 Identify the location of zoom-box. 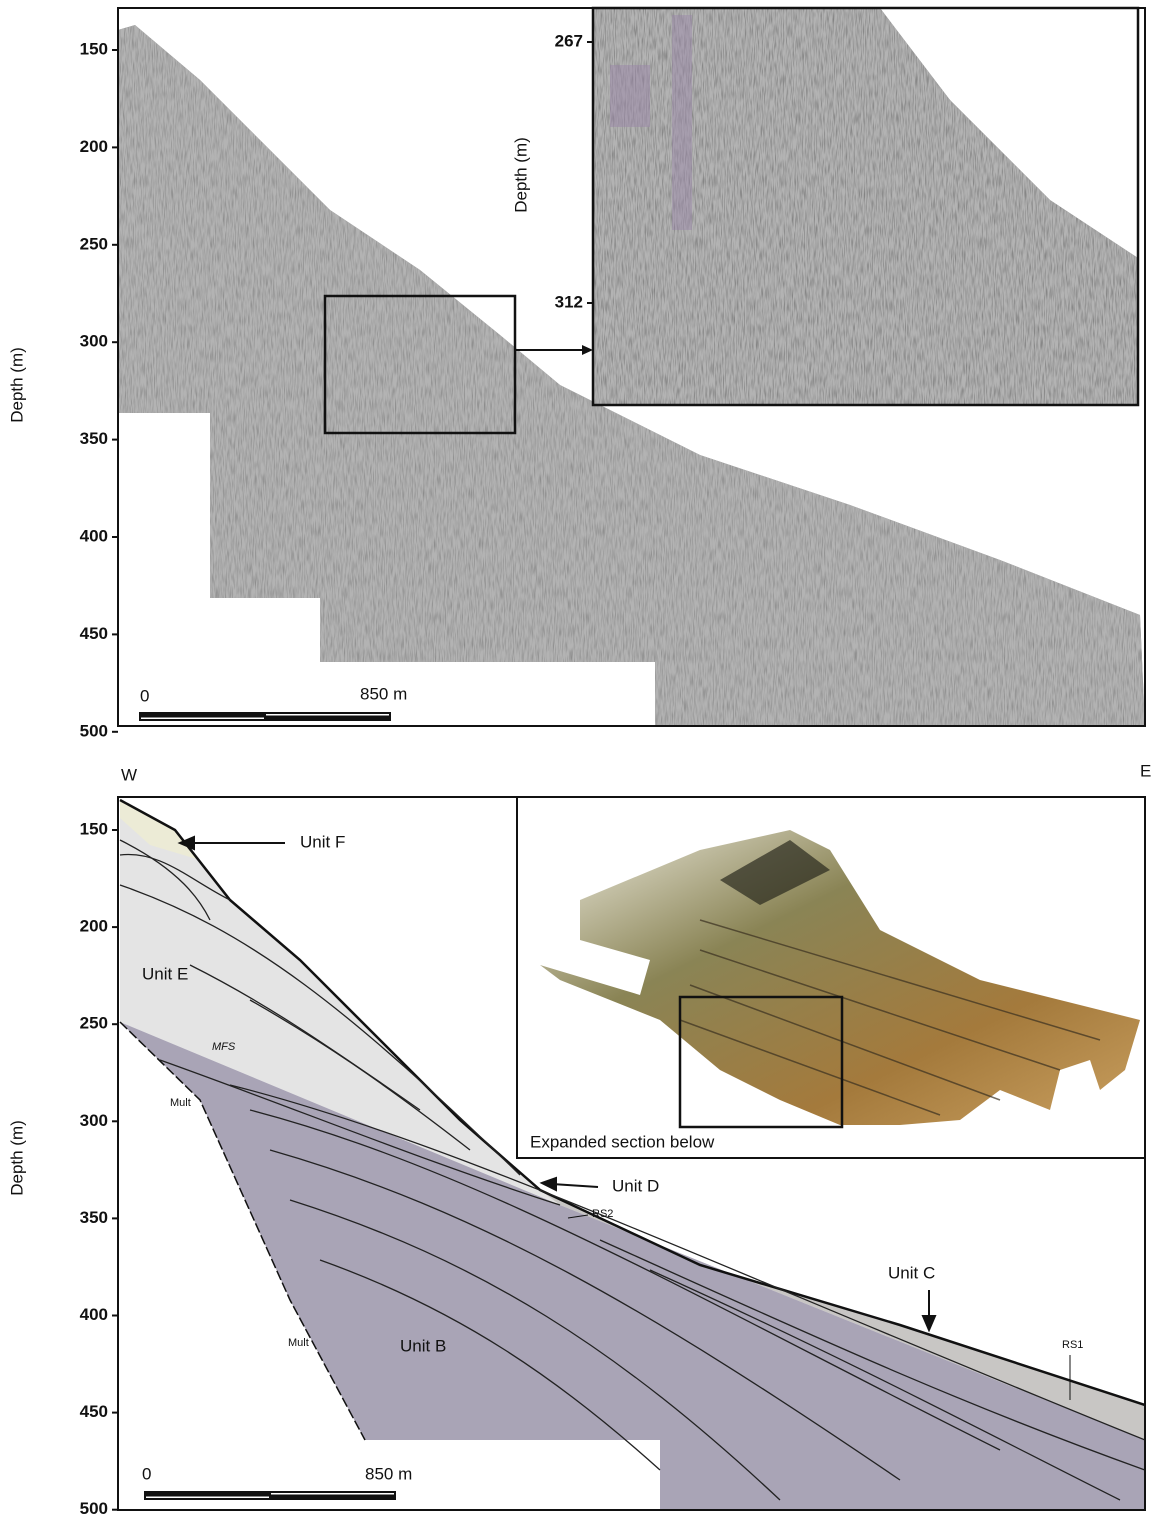
(420, 364).